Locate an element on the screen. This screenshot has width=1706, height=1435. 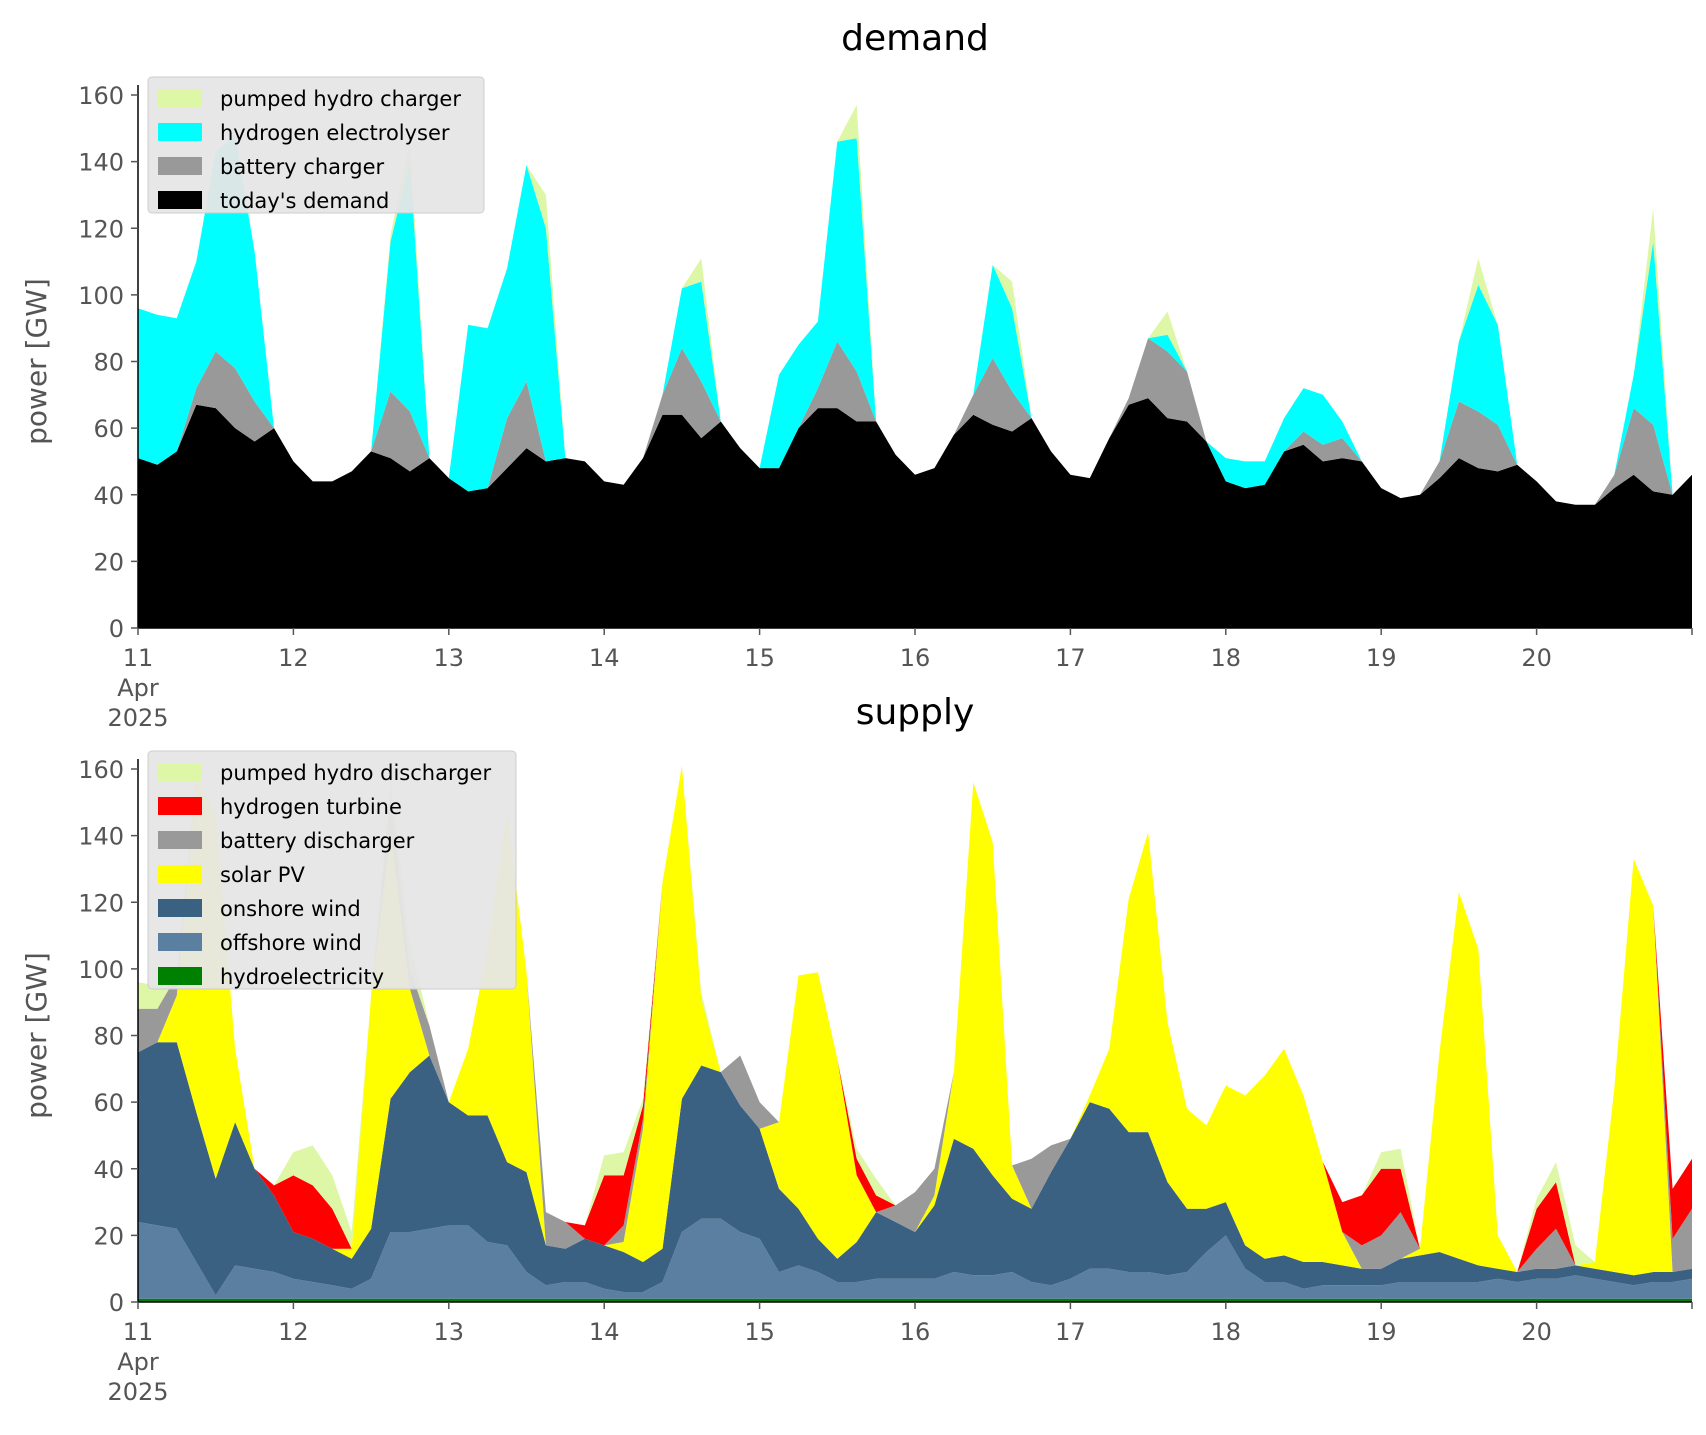
legend-label: battery discharger is located at coordinates (317, 841).